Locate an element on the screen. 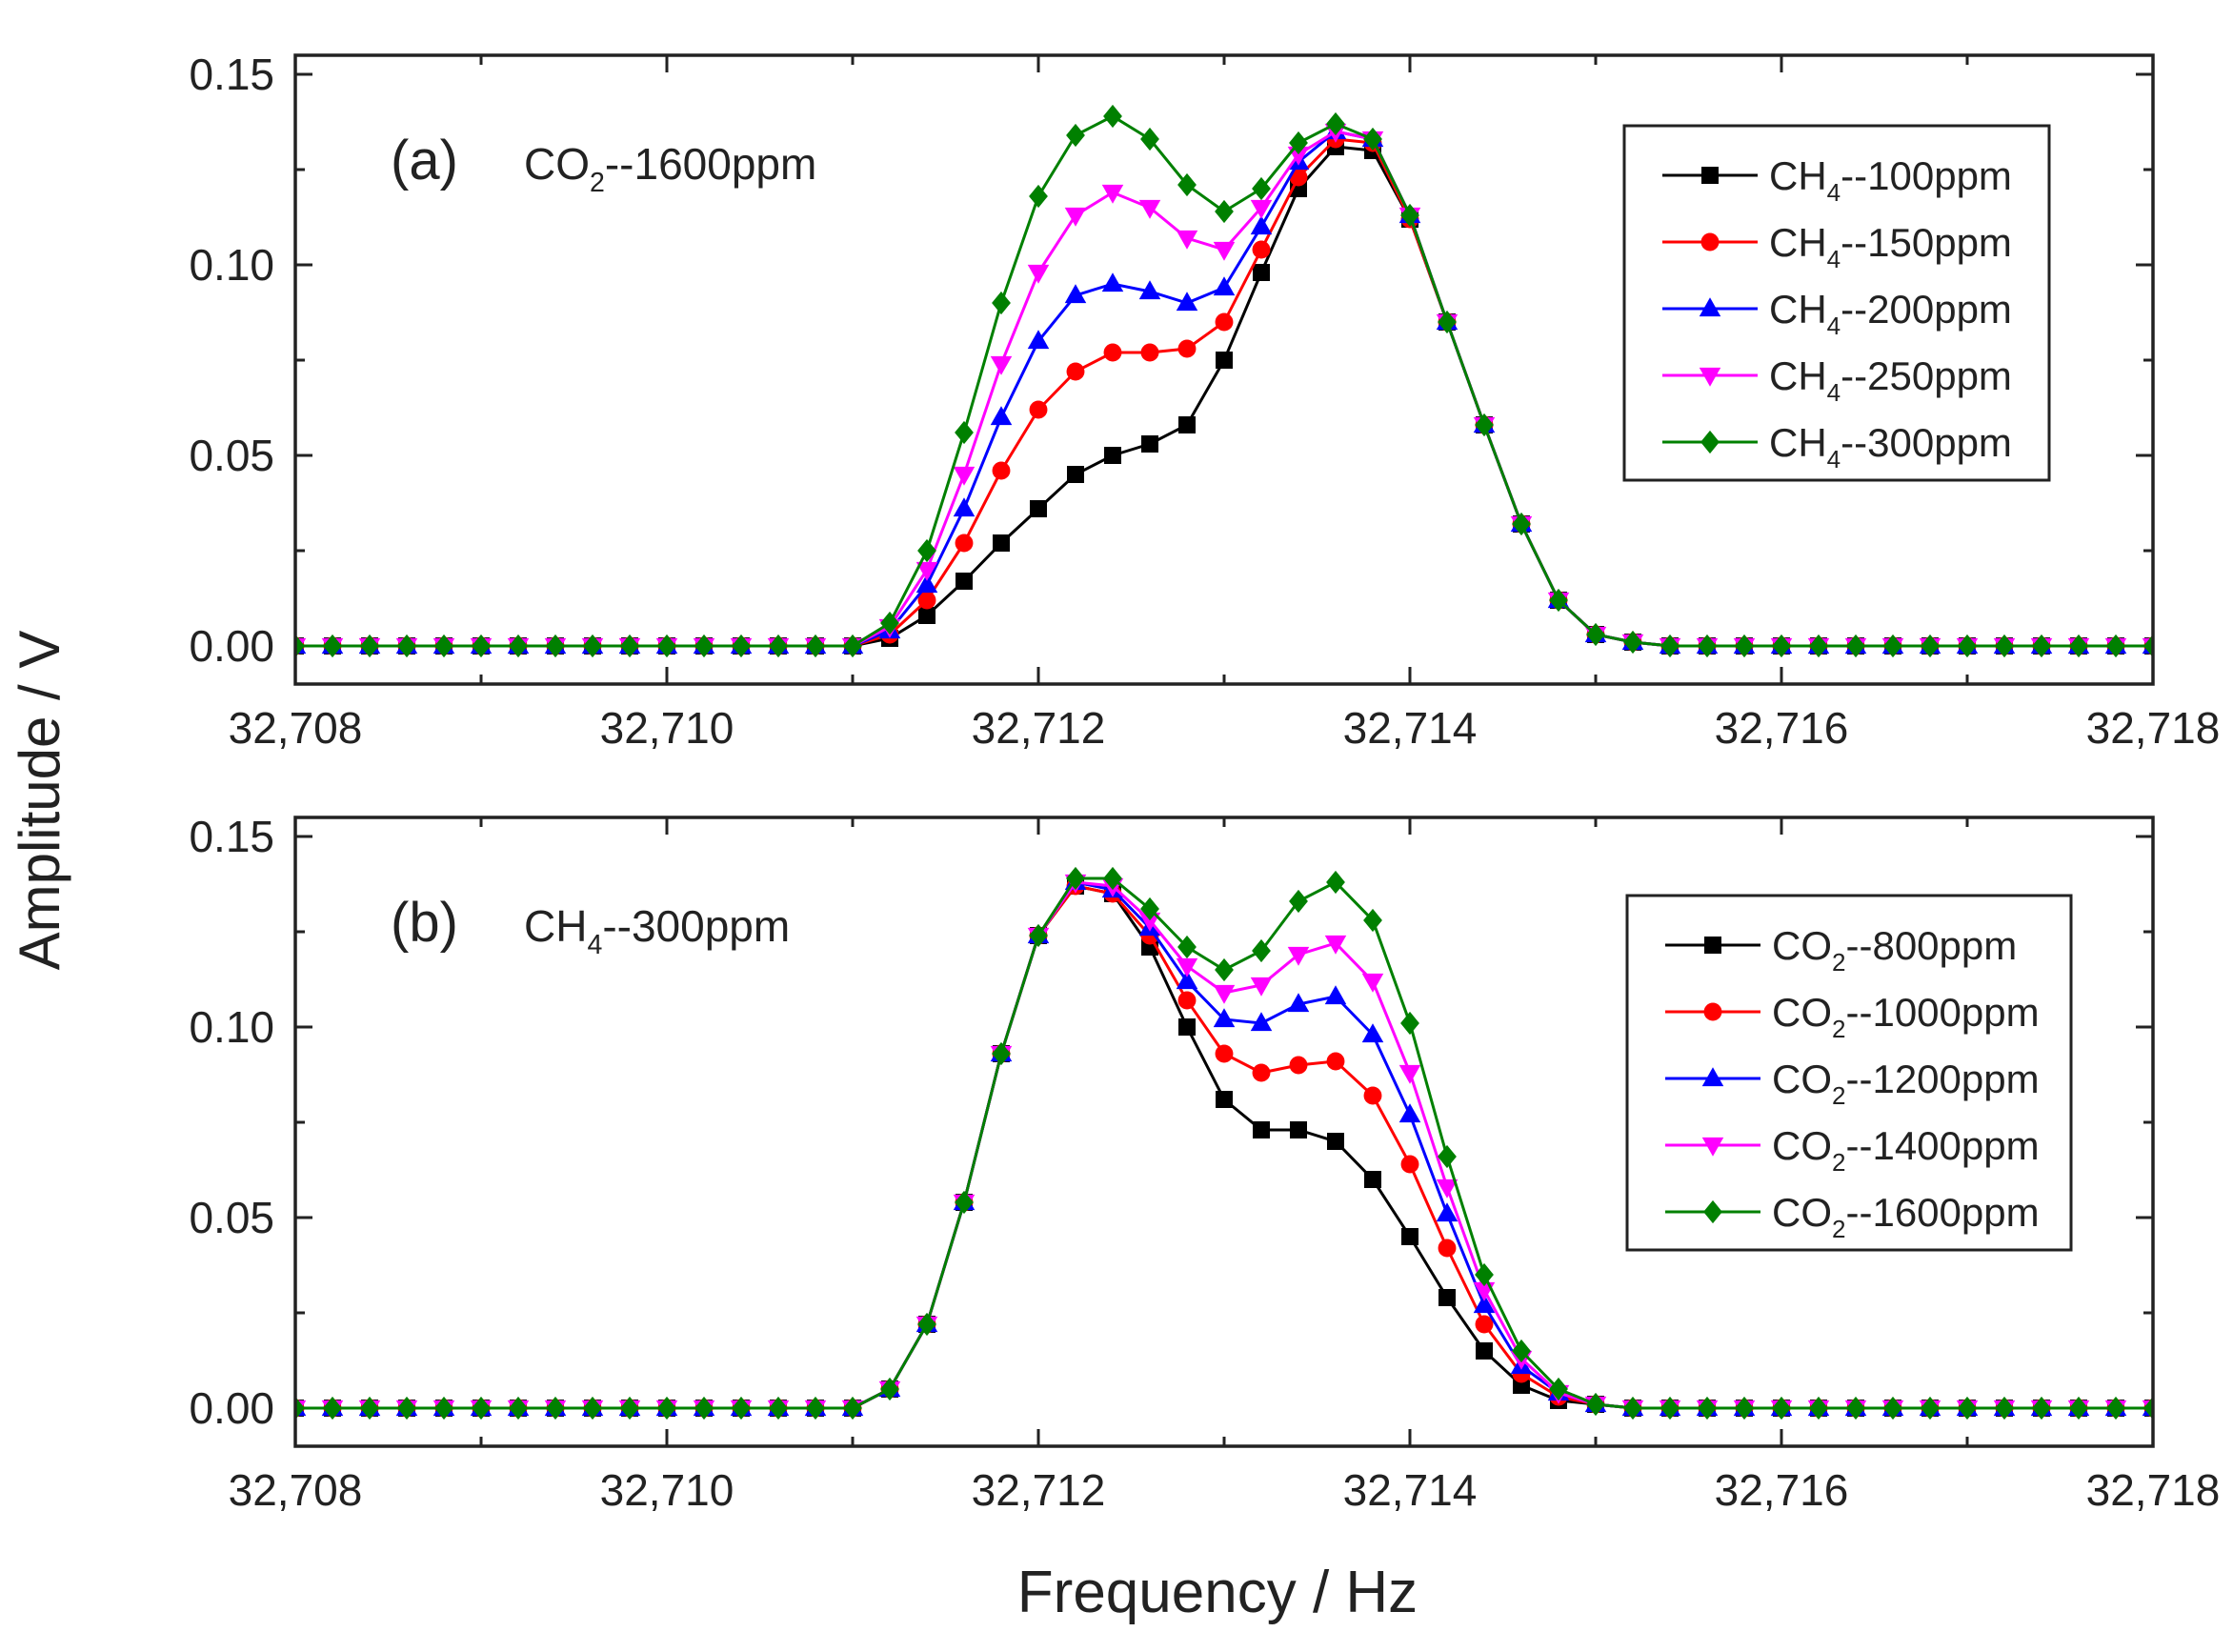 The height and width of the screenshot is (1652, 2233). legend-label: CO2--800ppm is located at coordinates (1894, 950).